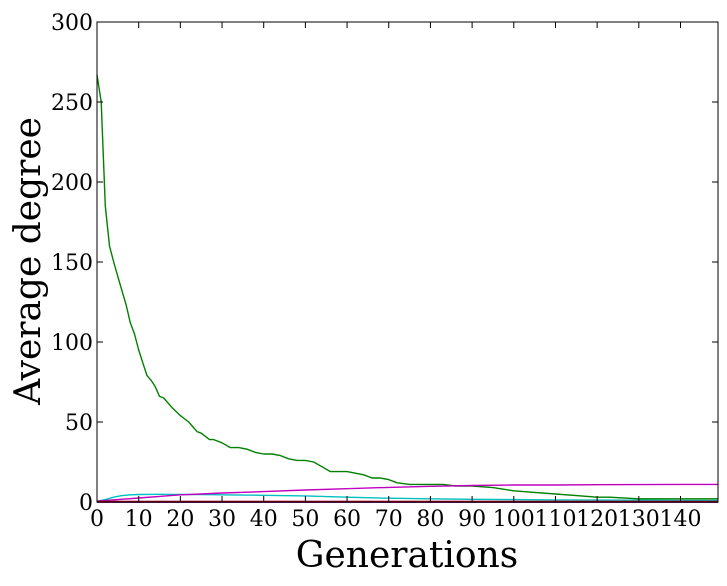  I want to click on y-tick-label: 300, so click(72, 23).